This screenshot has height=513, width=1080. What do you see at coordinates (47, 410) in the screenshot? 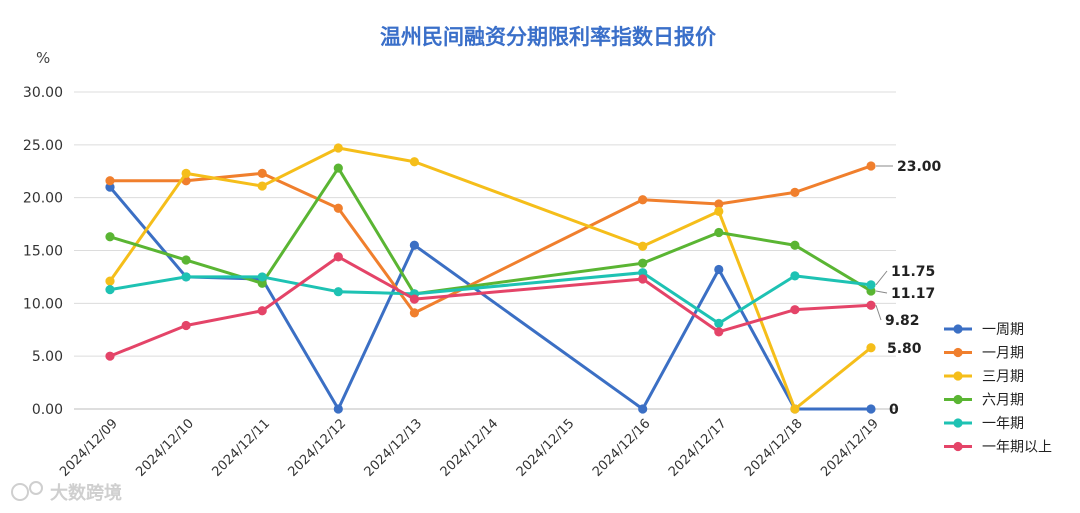
I see `y-tick-label: 0.00` at bounding box center [47, 410].